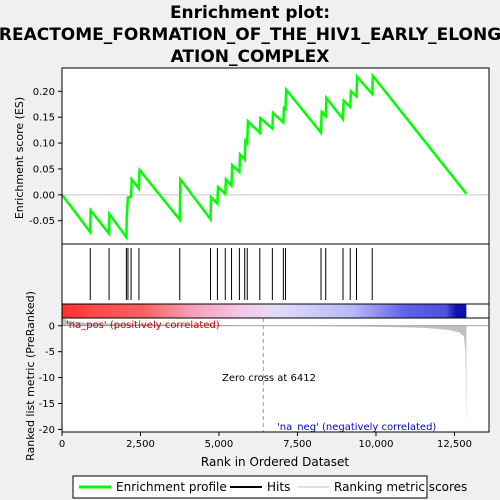  I want to click on es-y-axis: -0.05 0.00 0.05 0.10 0.15 0.20, so click(45, 157).